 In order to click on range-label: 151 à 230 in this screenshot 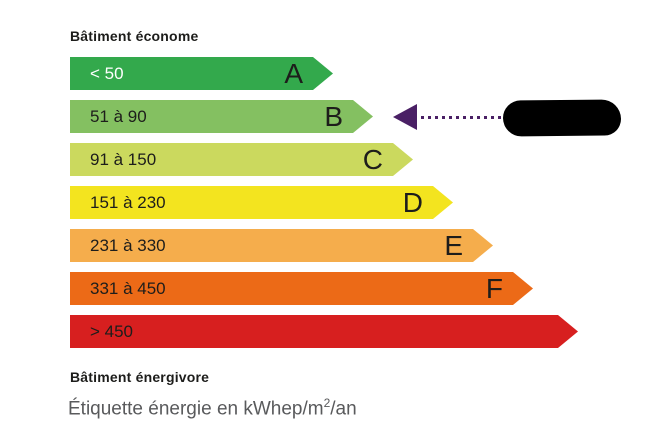, I will do `click(128, 202)`.